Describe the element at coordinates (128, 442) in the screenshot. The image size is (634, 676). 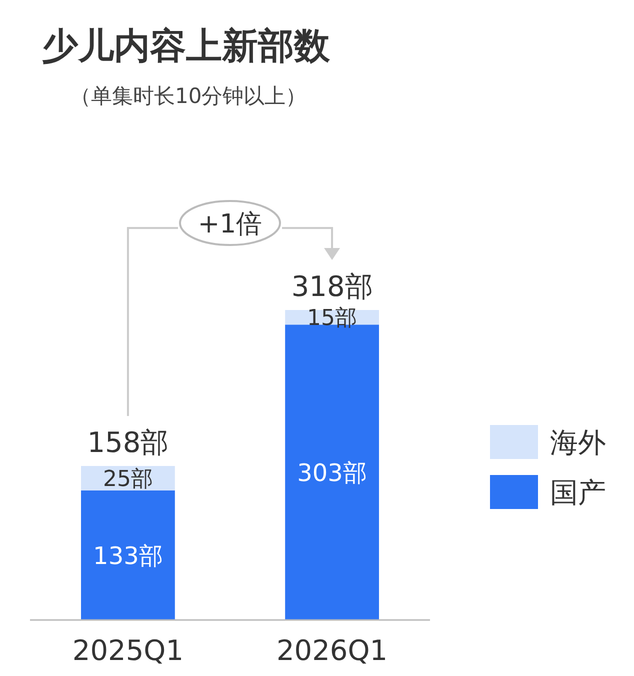
I see `total-label: 158部` at that location.